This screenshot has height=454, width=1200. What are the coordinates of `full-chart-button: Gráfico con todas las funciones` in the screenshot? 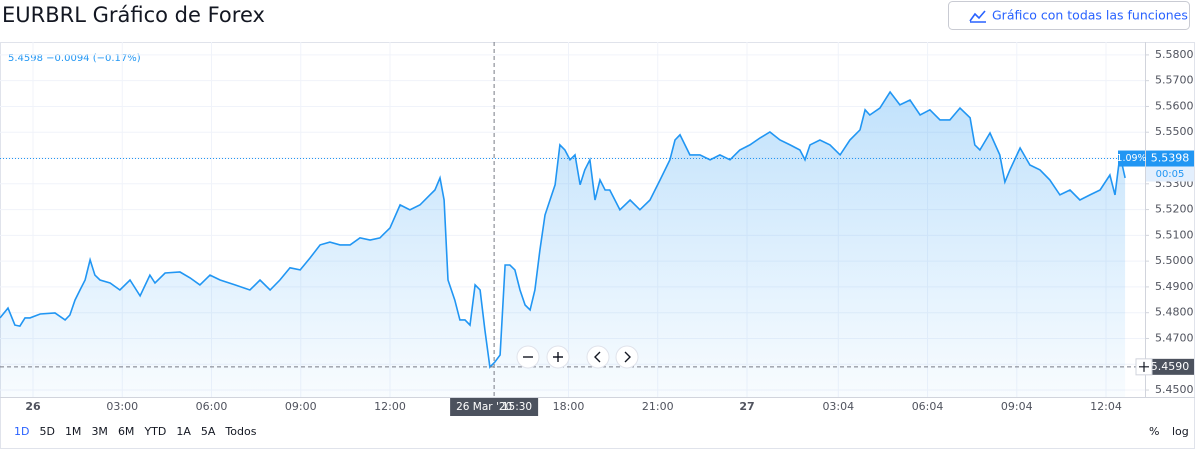 It's located at (1069, 15).